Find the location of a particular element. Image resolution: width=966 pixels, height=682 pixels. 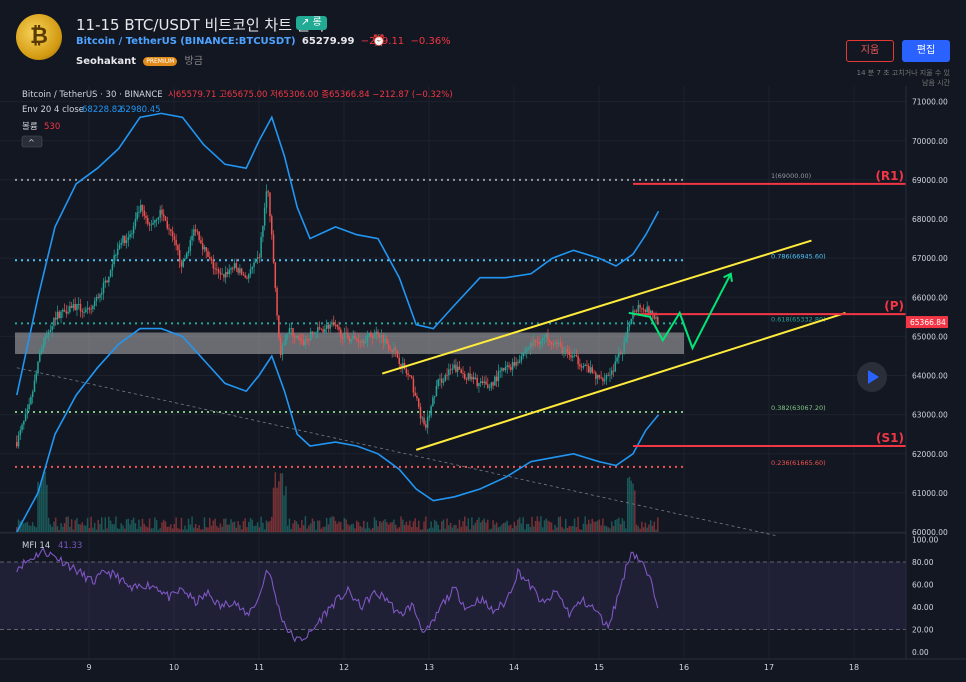

author-name: Seohakant is located at coordinates (106, 61).